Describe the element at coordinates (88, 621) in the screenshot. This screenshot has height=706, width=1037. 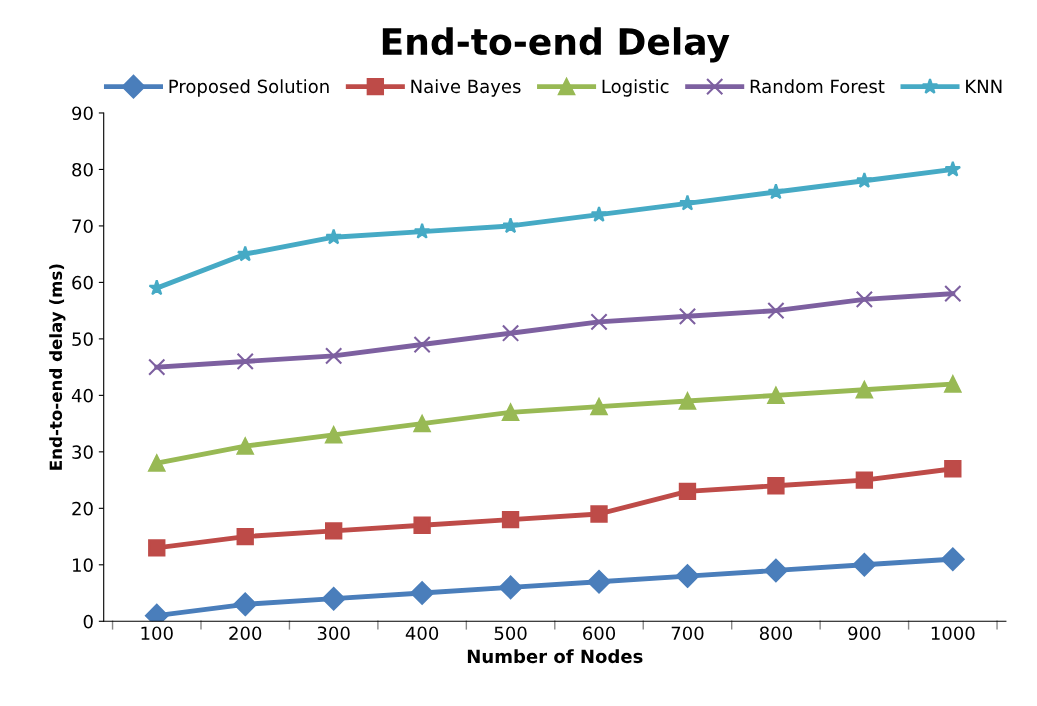
I see `y-tick-label: 0` at that location.